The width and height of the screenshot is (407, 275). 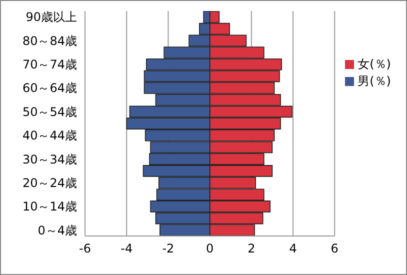 What do you see at coordinates (57, 230) in the screenshot?
I see `y-tick-label: 0～4歳` at bounding box center [57, 230].